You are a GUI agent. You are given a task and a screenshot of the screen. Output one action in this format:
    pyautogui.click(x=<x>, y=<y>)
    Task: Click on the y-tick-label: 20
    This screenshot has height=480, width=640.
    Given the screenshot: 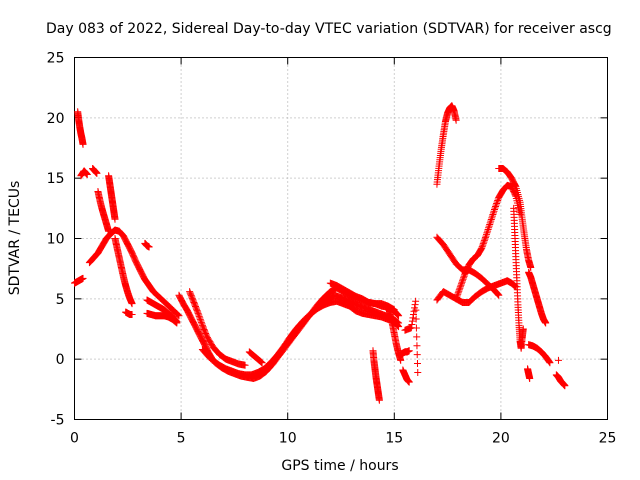 What is the action you would take?
    pyautogui.click(x=56, y=119)
    